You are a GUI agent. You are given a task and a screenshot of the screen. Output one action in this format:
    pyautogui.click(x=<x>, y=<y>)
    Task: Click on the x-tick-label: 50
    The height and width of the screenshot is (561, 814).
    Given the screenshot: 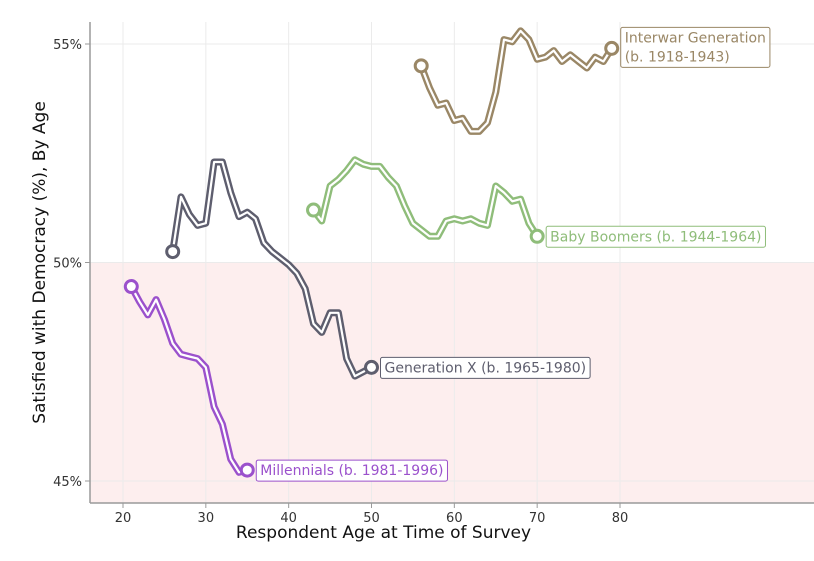 What is the action you would take?
    pyautogui.click(x=371, y=518)
    